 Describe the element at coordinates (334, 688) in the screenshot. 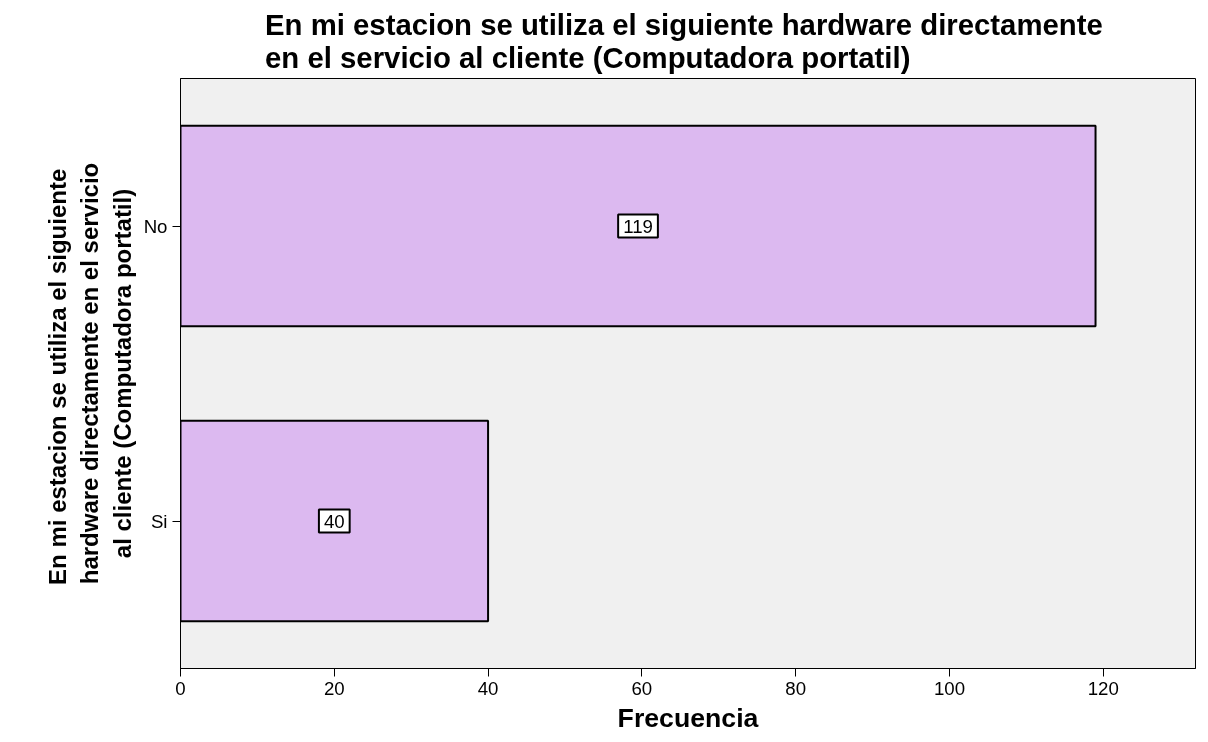

I see `x-tick-label: 20` at that location.